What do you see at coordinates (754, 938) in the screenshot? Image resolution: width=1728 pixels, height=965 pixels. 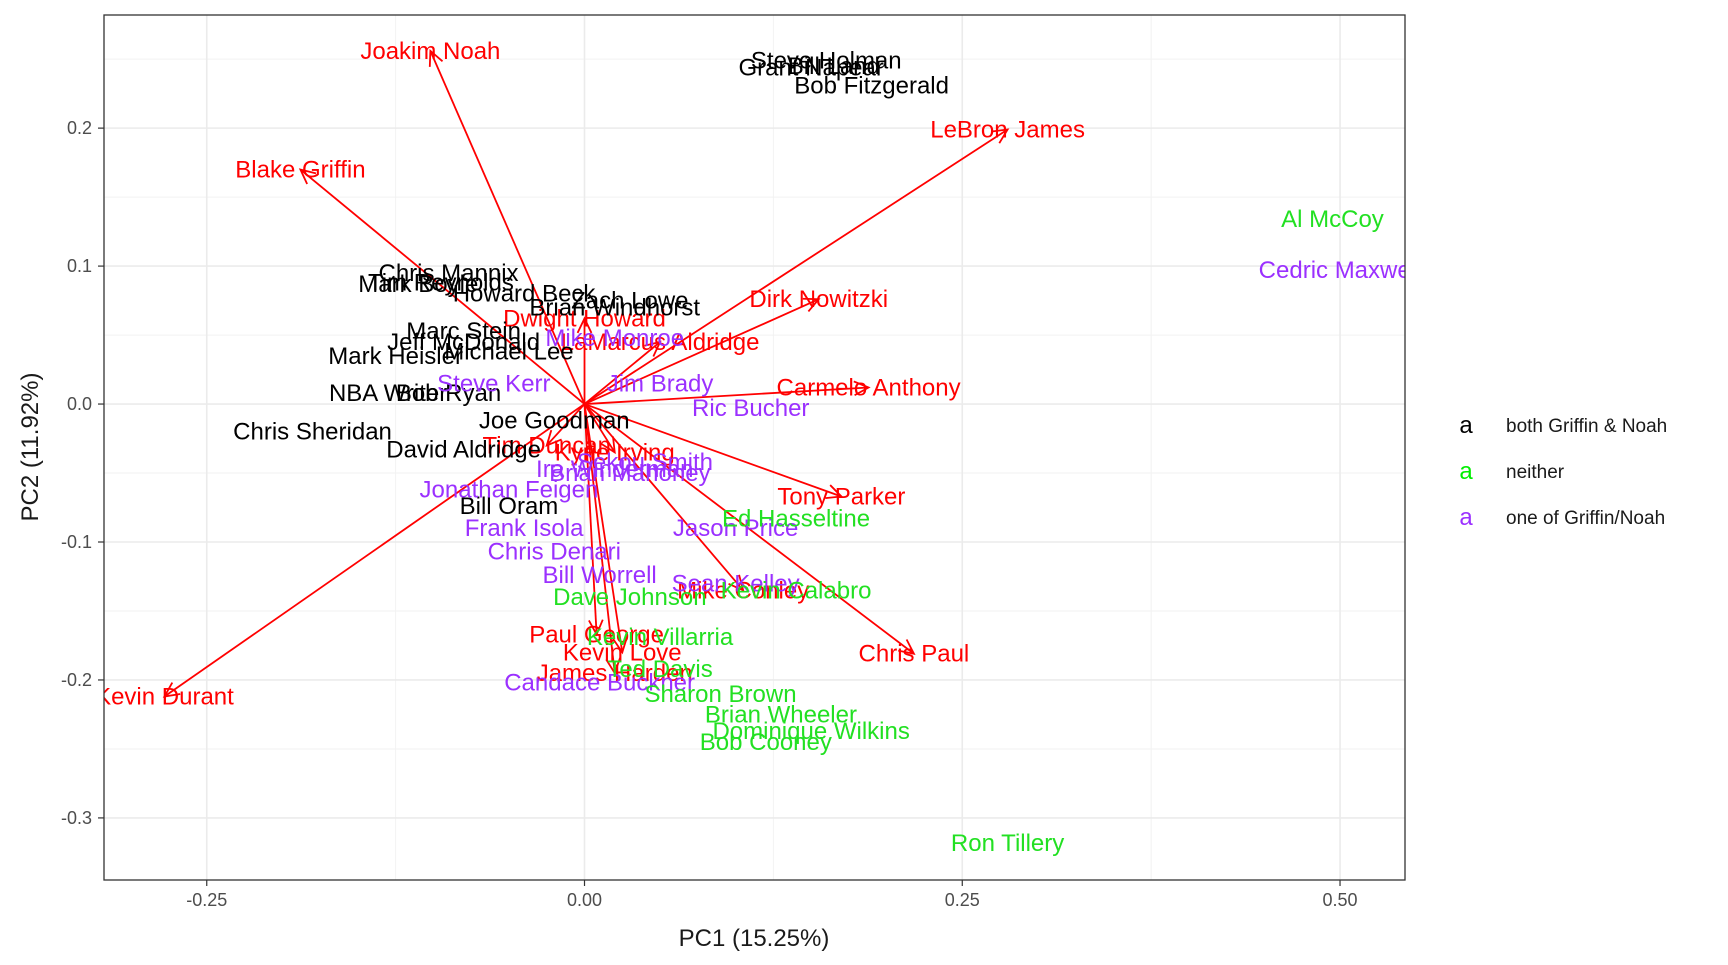 I see `x-axis-title: PC1 (15.25%)` at bounding box center [754, 938].